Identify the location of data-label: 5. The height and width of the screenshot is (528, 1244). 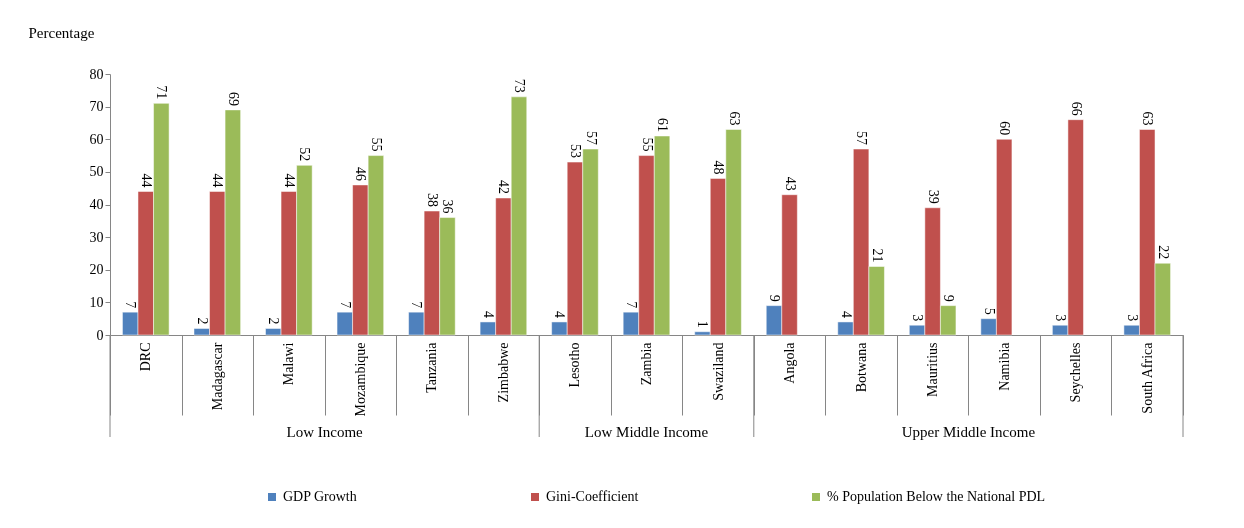
(989, 311).